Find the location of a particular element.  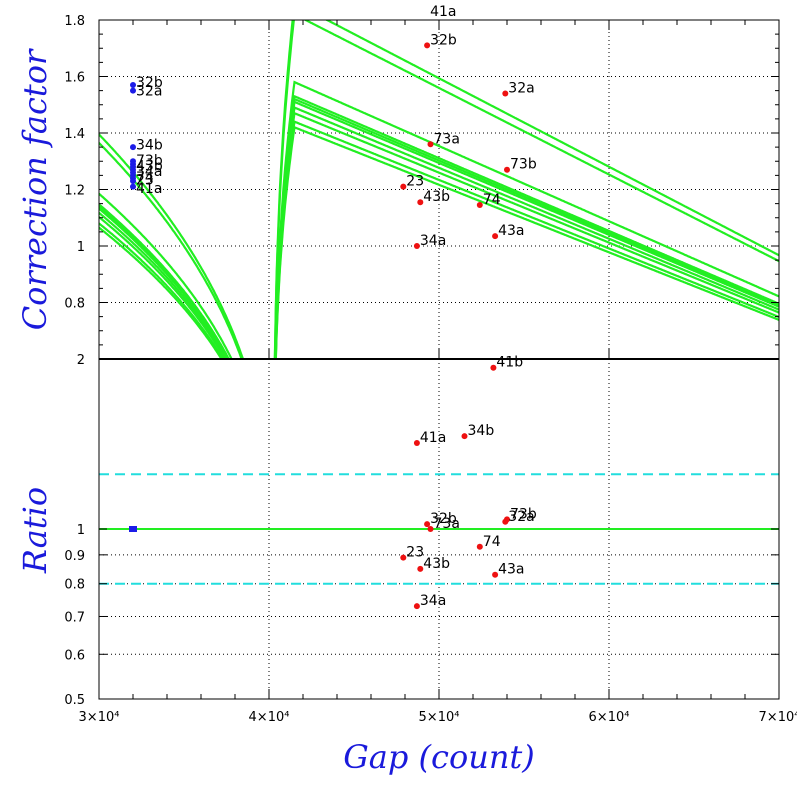

bottom-ytick-label-2: 0.7 is located at coordinates (74, 617).